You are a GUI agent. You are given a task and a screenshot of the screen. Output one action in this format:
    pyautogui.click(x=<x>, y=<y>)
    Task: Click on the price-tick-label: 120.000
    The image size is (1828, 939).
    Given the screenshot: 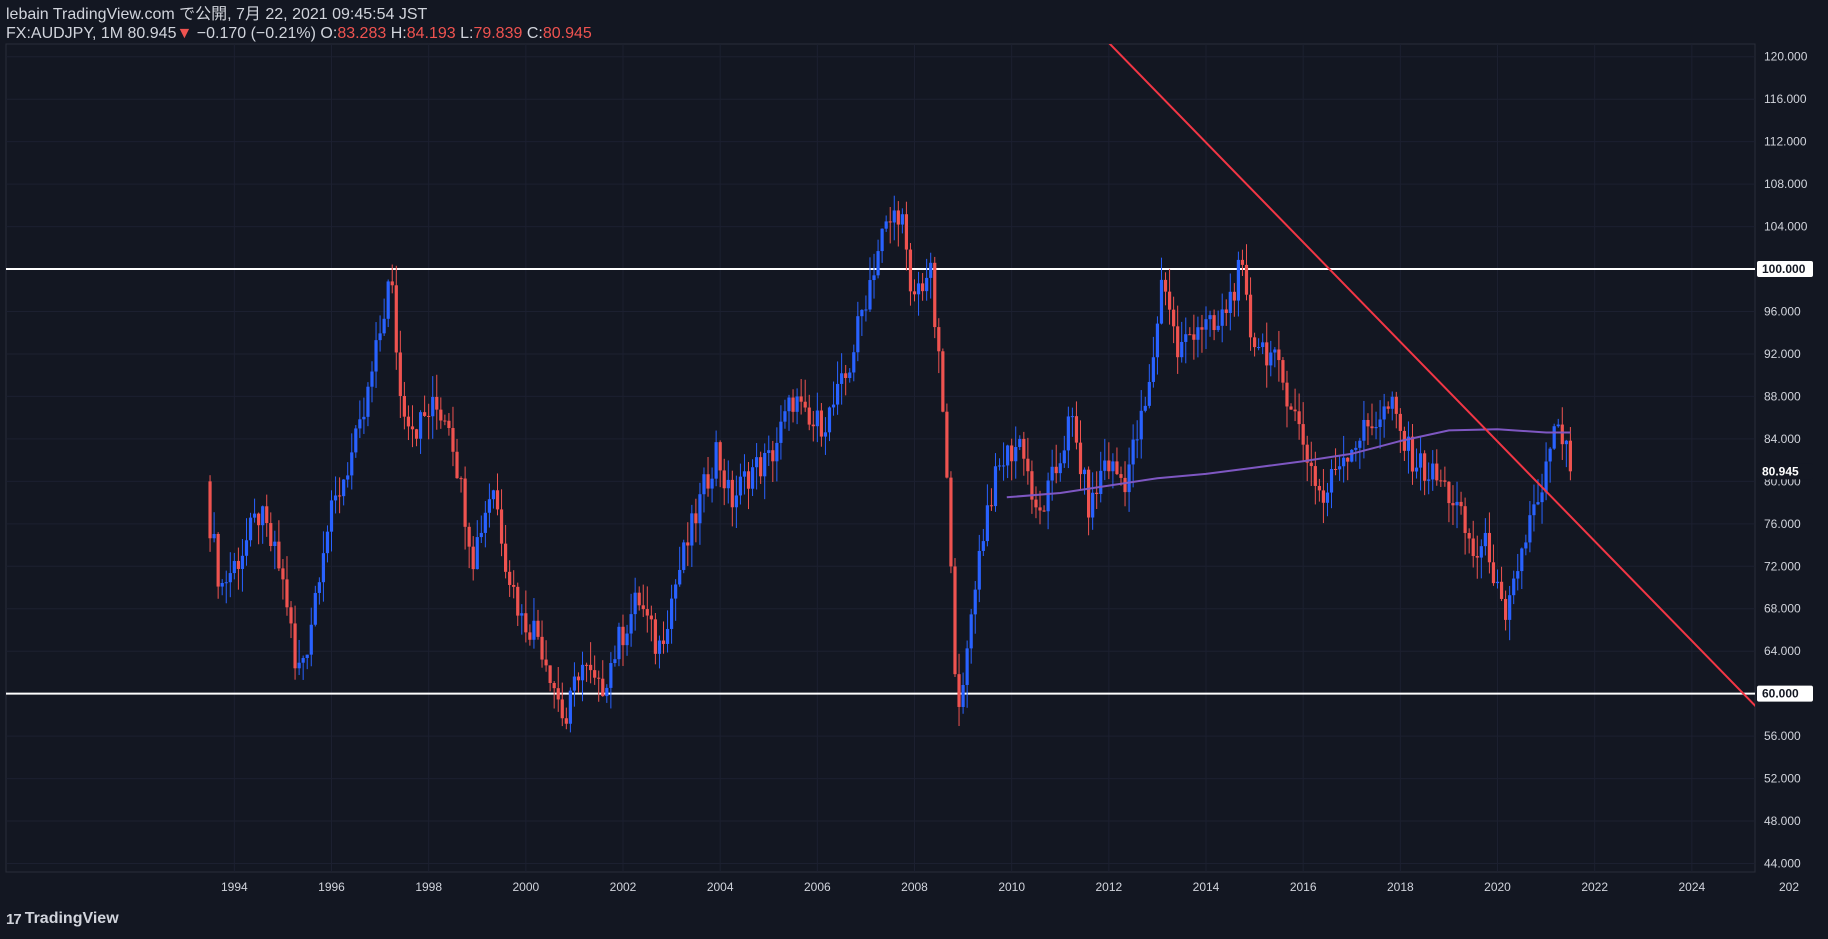 What is the action you would take?
    pyautogui.click(x=1786, y=57)
    